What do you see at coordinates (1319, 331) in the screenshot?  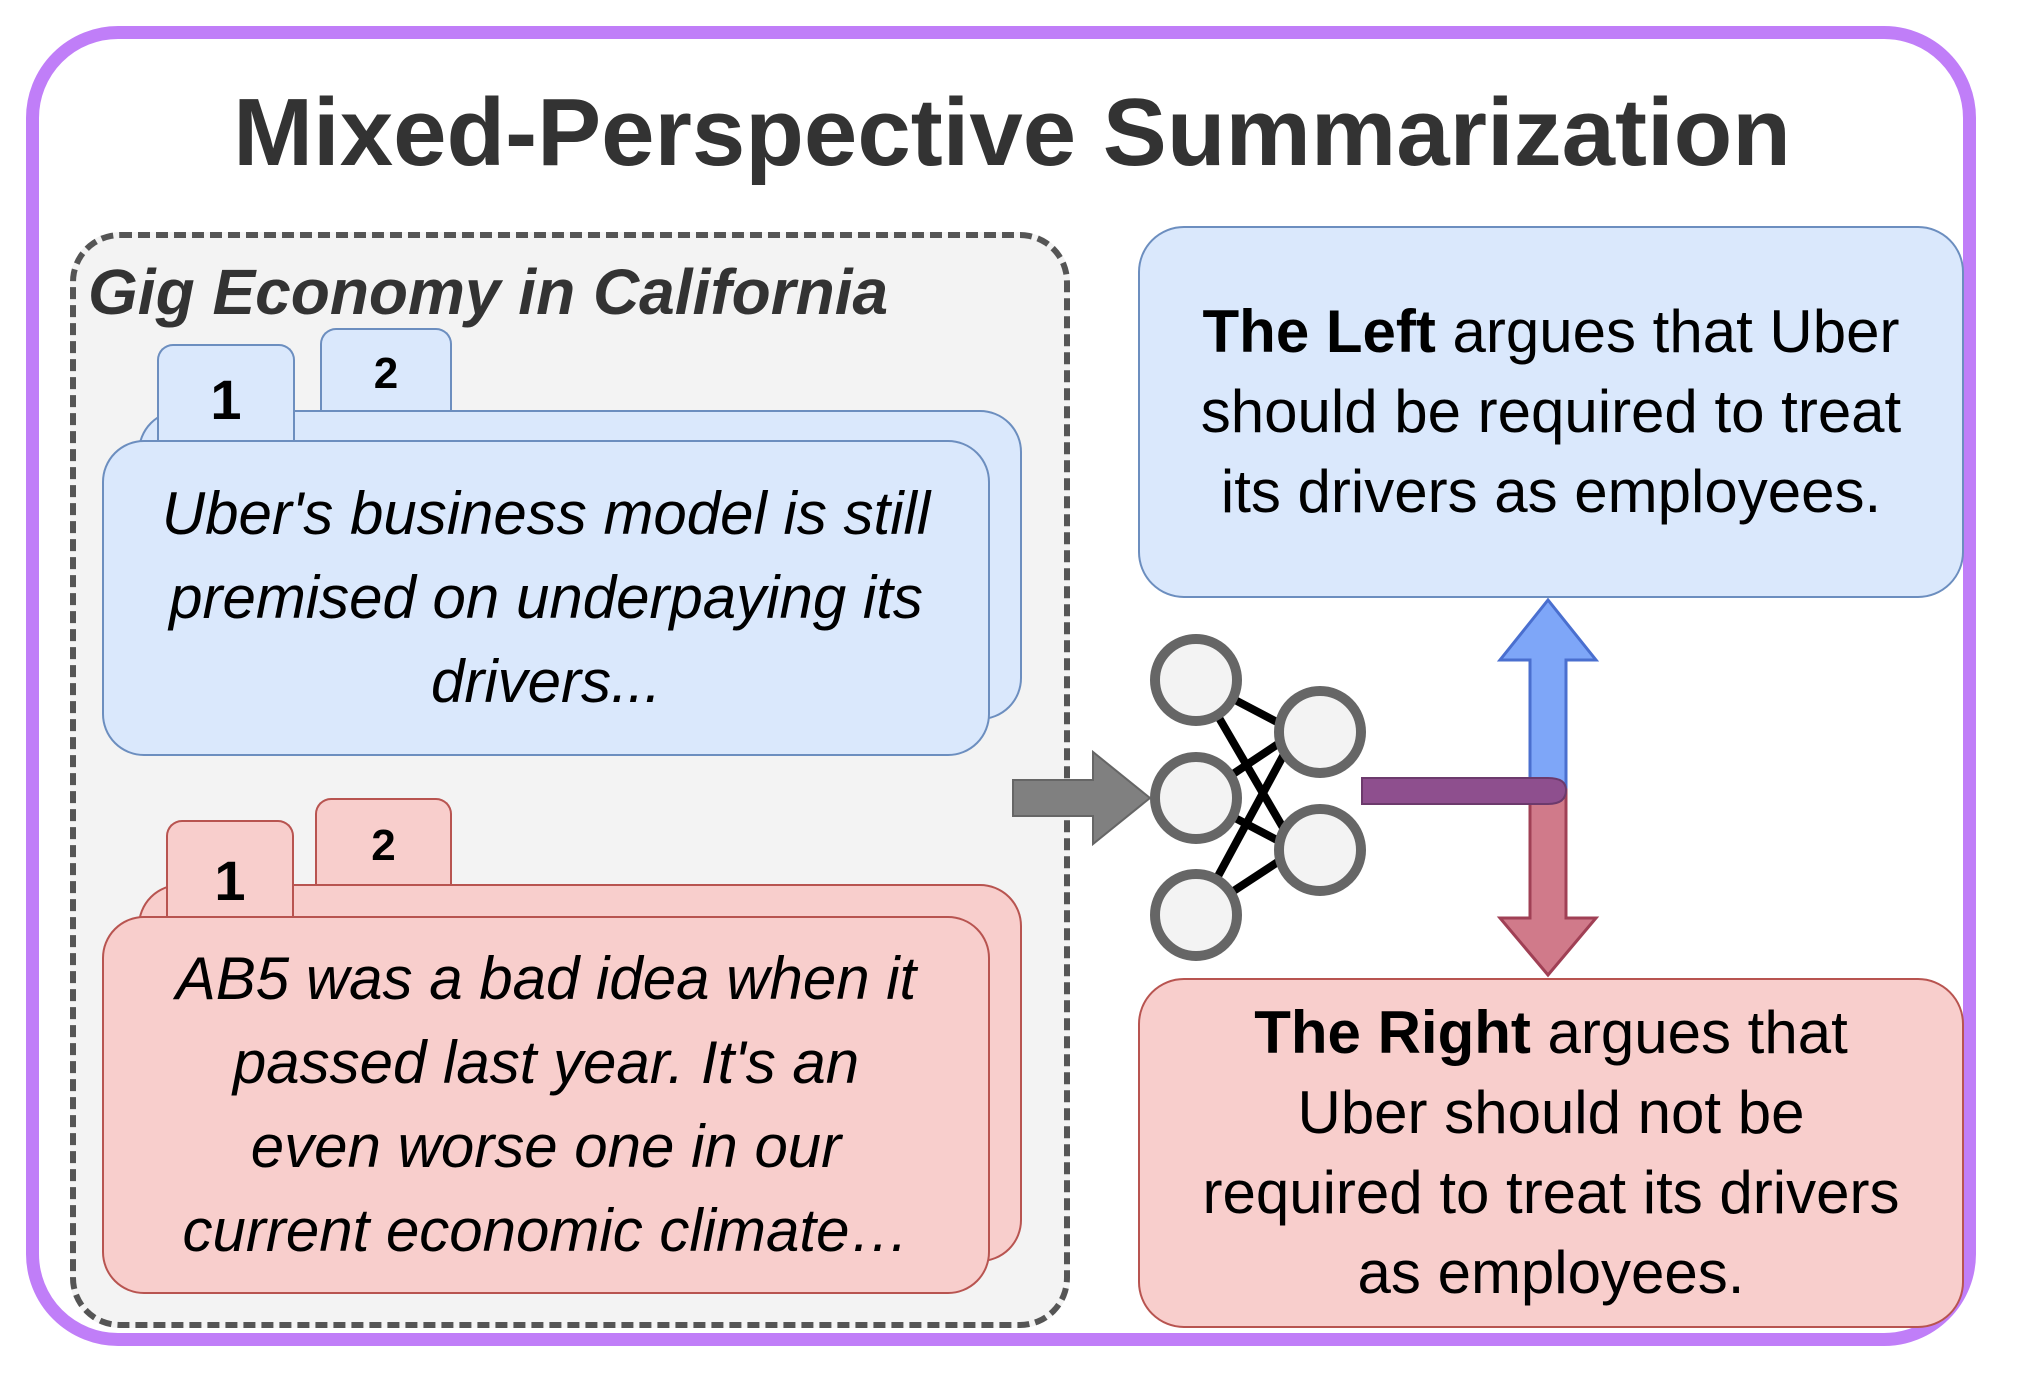 I see `left-summary-label: The Left` at bounding box center [1319, 331].